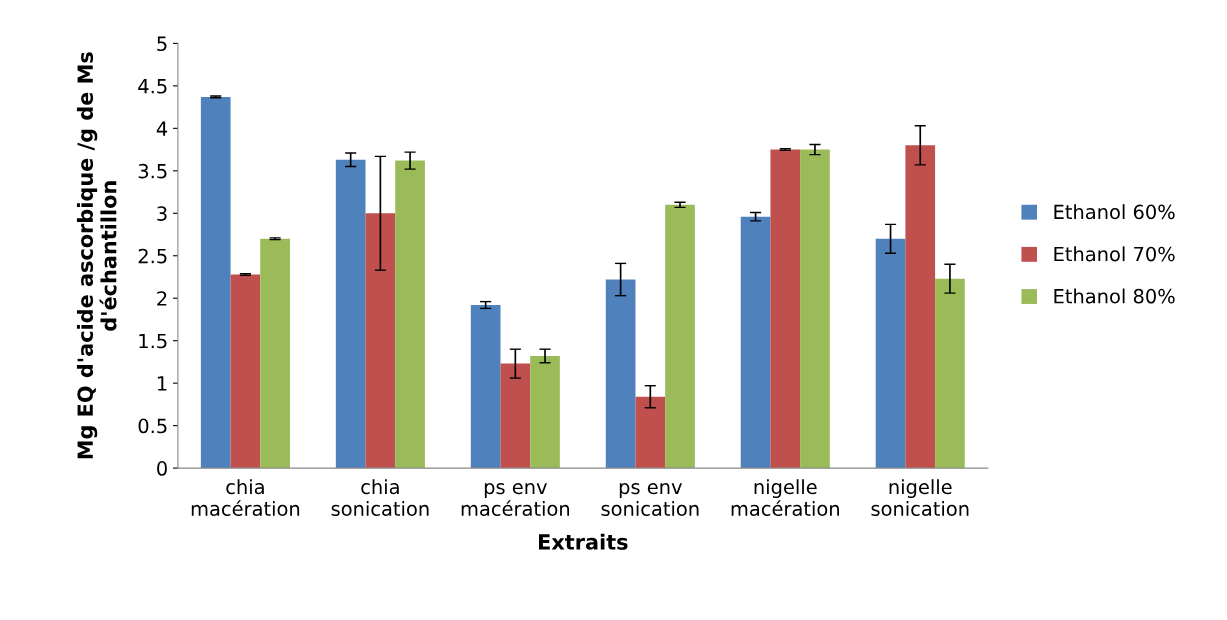 The width and height of the screenshot is (1227, 620). Describe the element at coordinates (515, 500) in the screenshot. I see `x-tick-label: ps env macération` at that location.